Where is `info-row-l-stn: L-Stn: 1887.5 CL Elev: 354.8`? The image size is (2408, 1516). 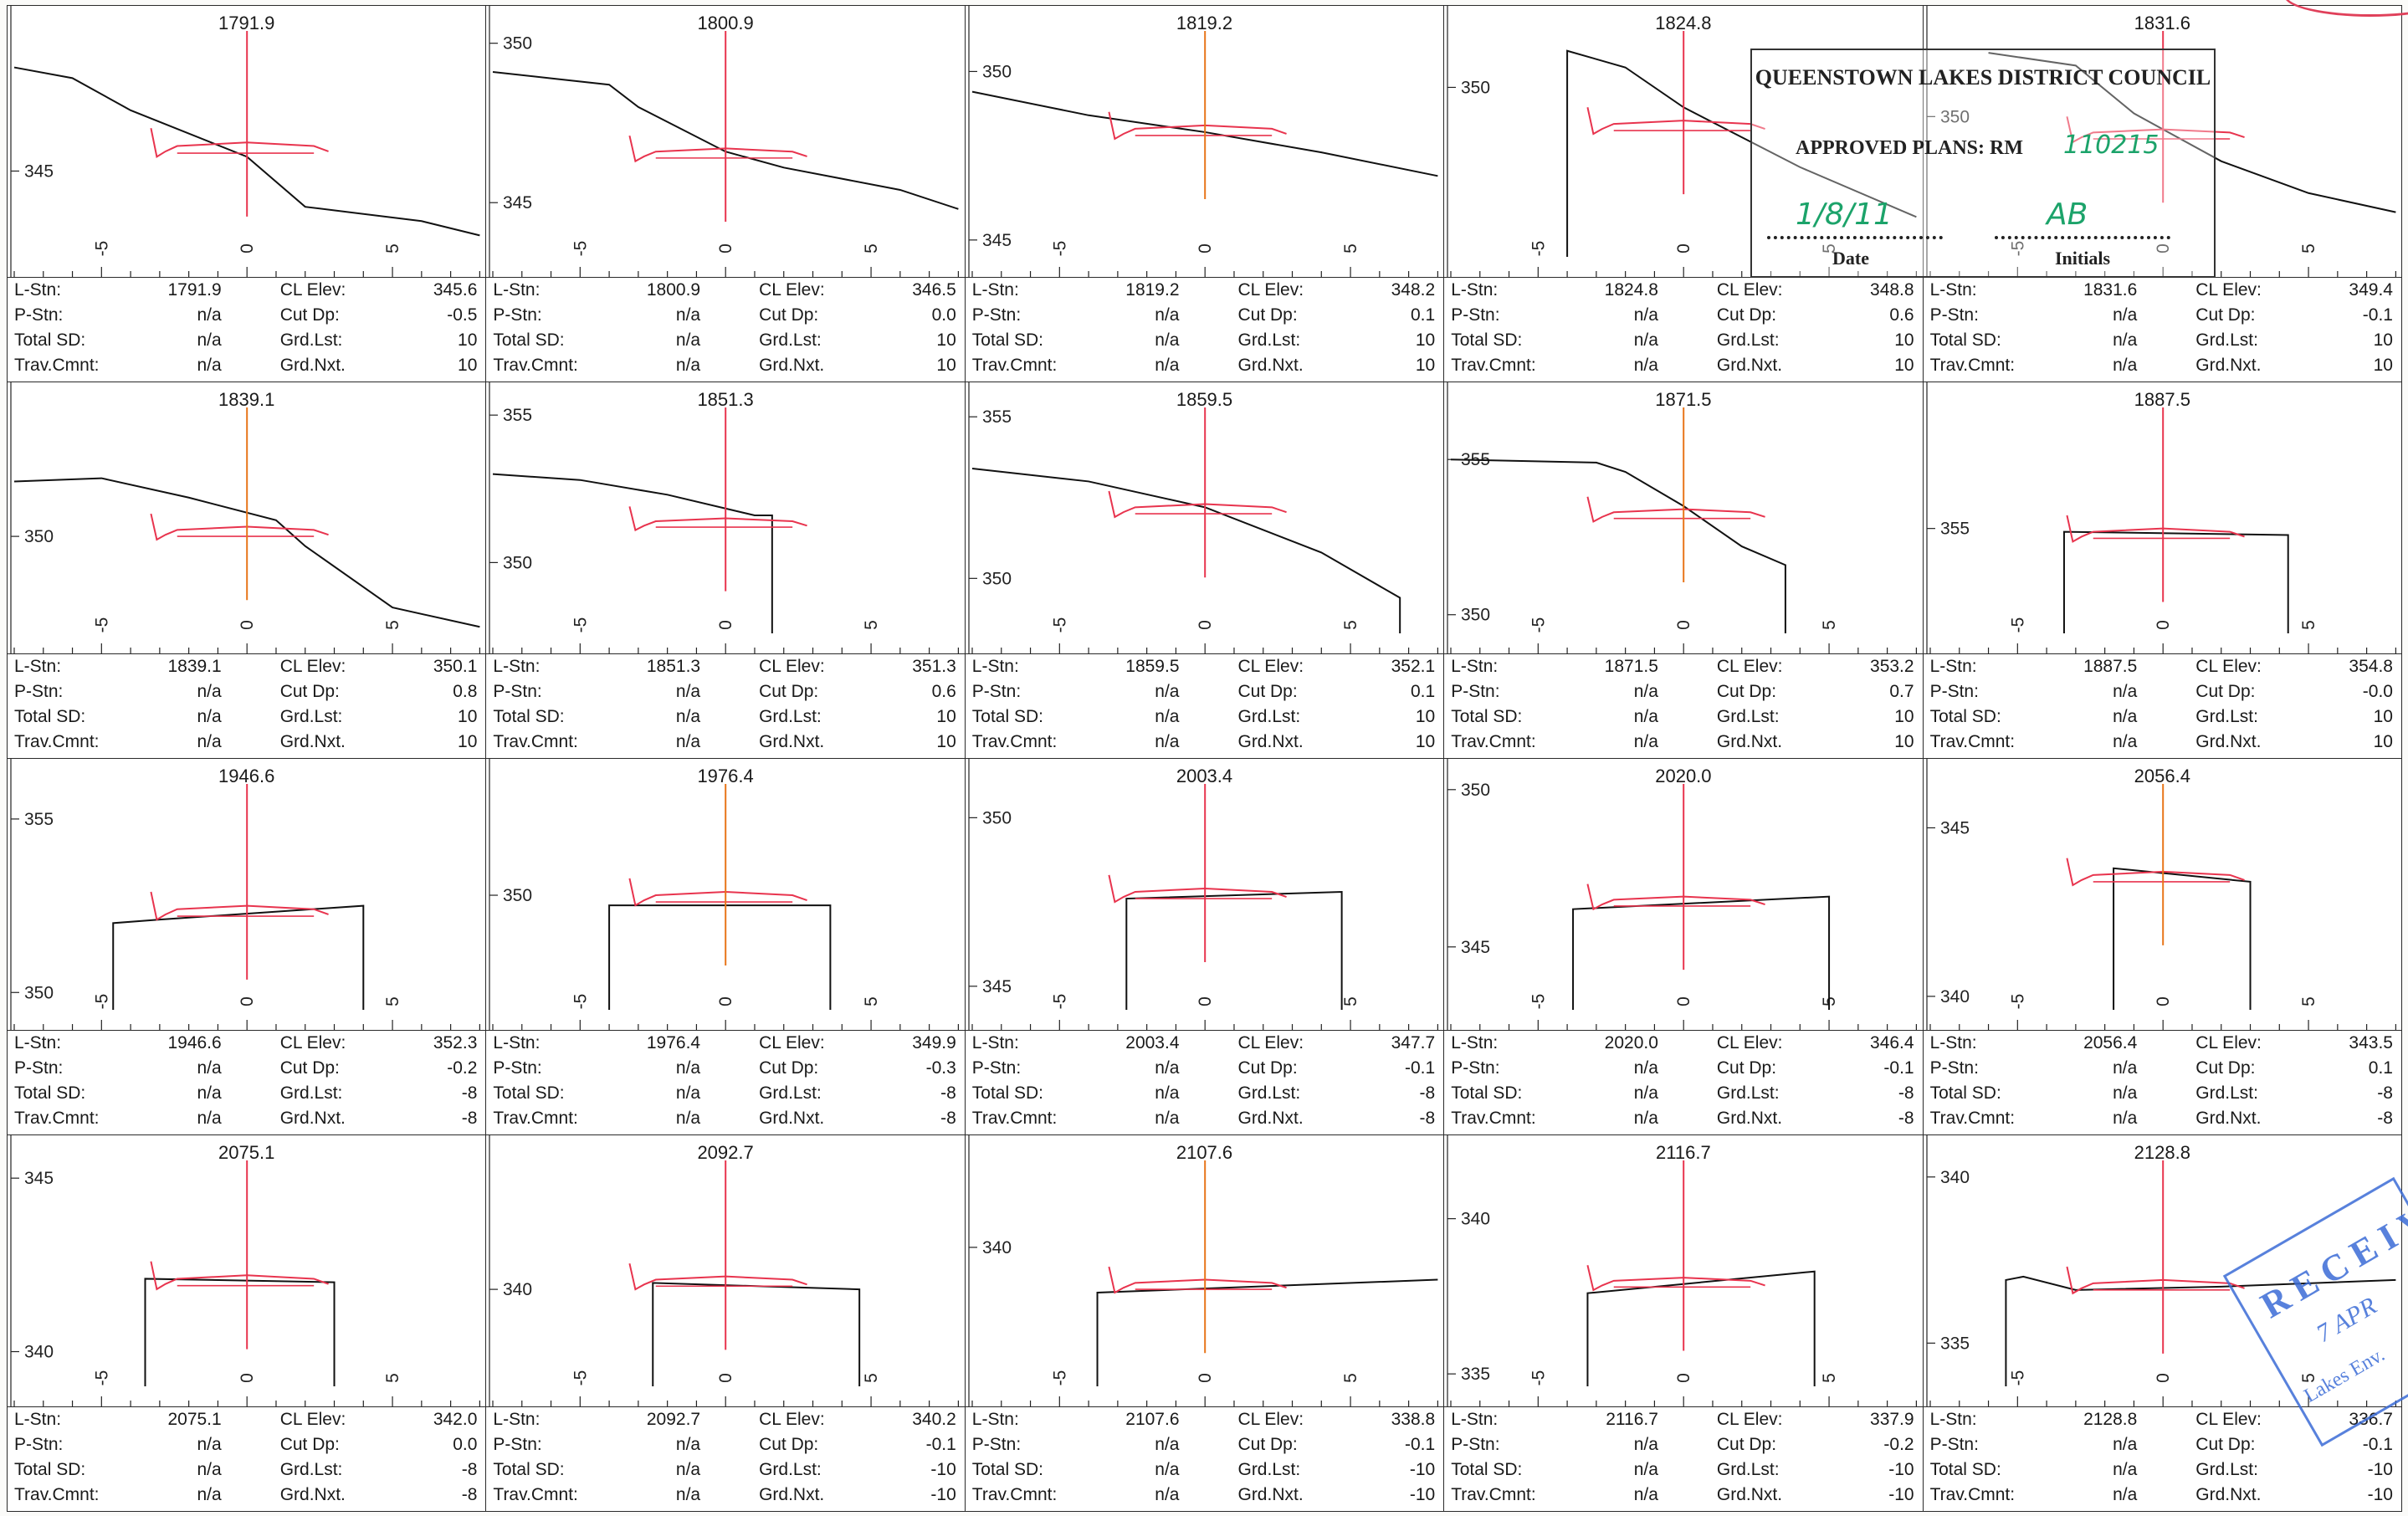 info-row-l-stn: L-Stn: 1887.5 CL Elev: 354.8 is located at coordinates (2162, 667).